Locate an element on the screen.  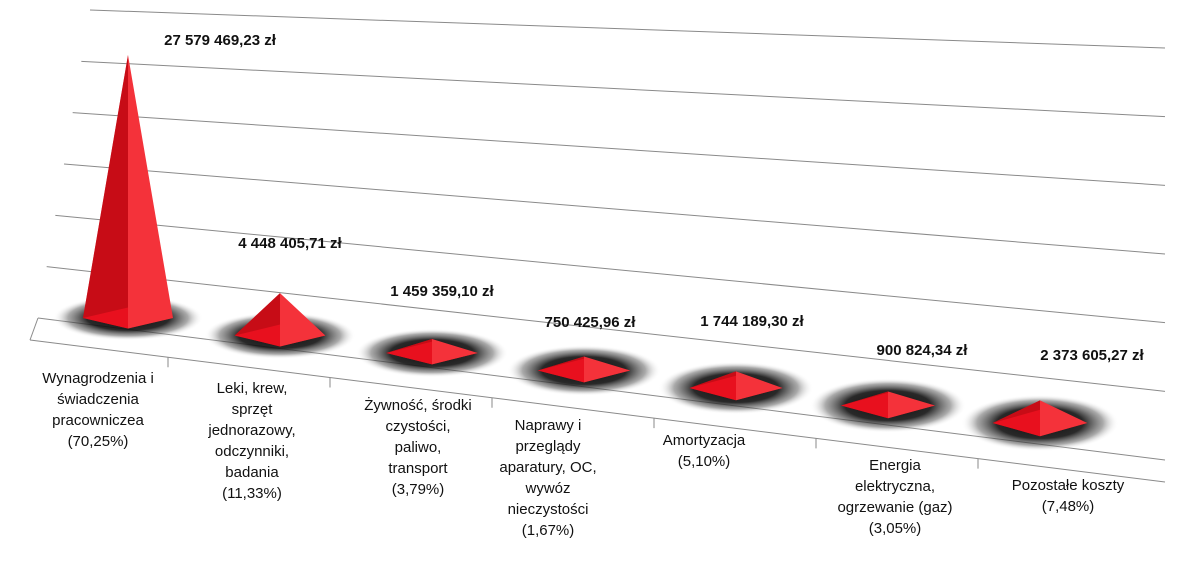
category-label: Amortyzacja (5,10%) is located at coordinates (704, 451).